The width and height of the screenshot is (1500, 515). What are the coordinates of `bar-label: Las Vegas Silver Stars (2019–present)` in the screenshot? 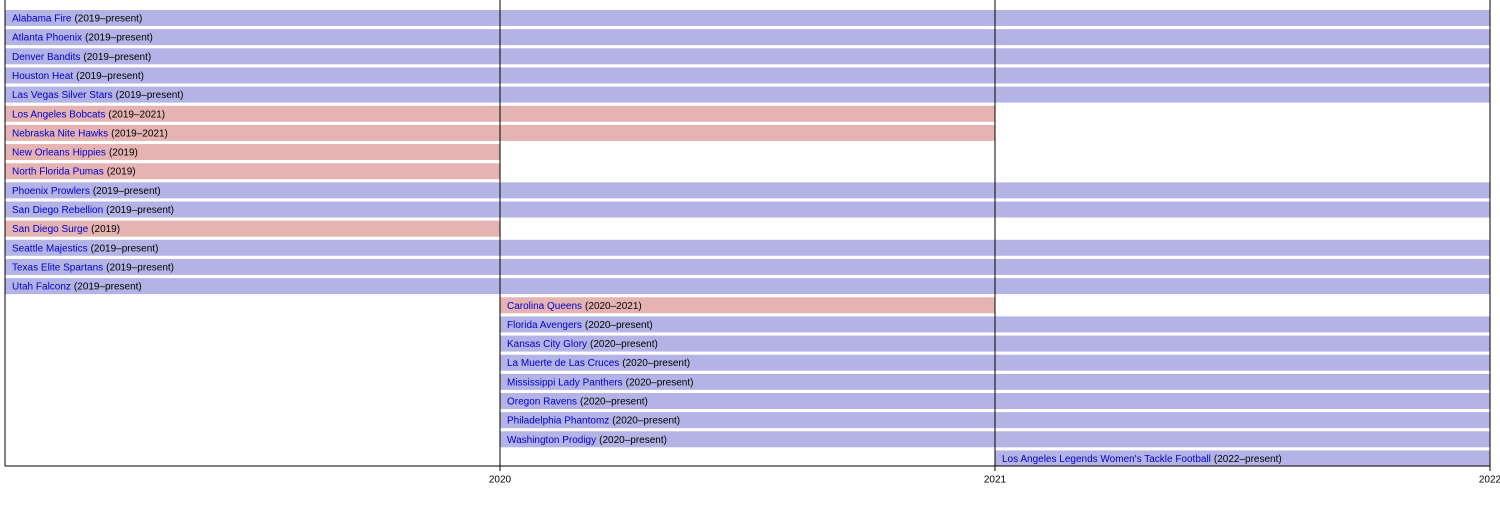 It's located at (97, 95).